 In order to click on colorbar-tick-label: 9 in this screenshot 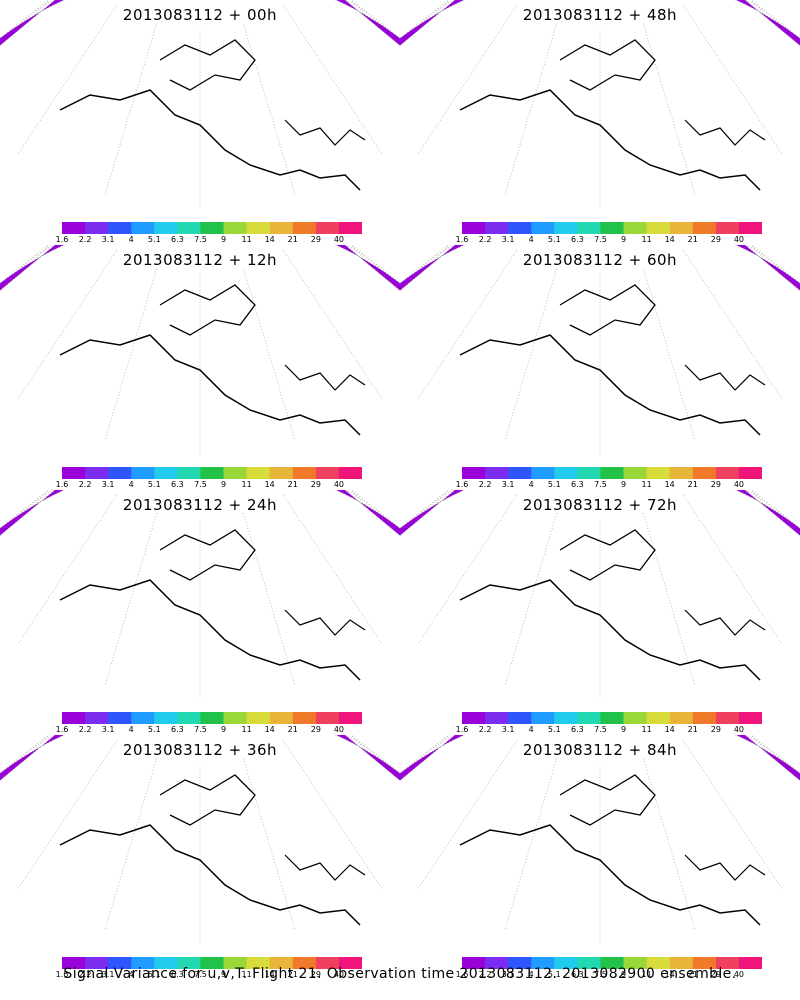, I will do `click(623, 974)`.